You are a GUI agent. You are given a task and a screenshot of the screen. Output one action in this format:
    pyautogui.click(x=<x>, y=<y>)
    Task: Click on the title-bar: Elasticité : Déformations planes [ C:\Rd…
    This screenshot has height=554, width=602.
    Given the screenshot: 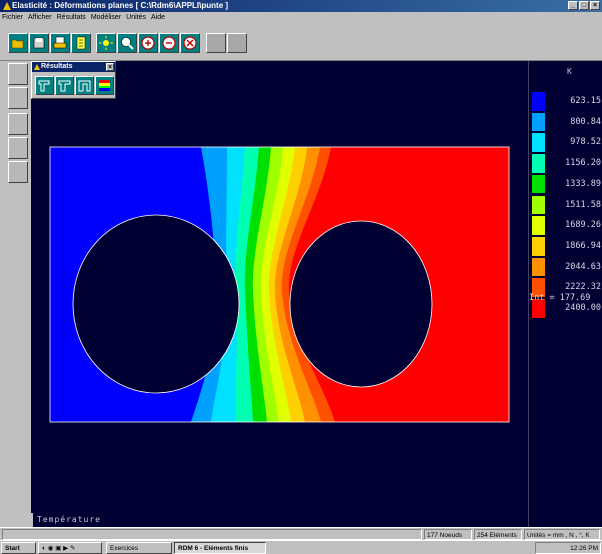 What is the action you would take?
    pyautogui.click(x=301, y=6)
    